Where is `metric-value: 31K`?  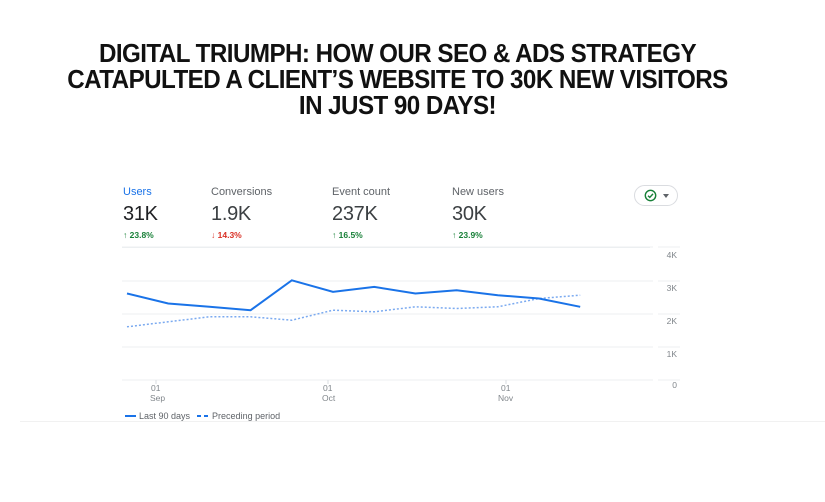 metric-value: 31K is located at coordinates (140, 214).